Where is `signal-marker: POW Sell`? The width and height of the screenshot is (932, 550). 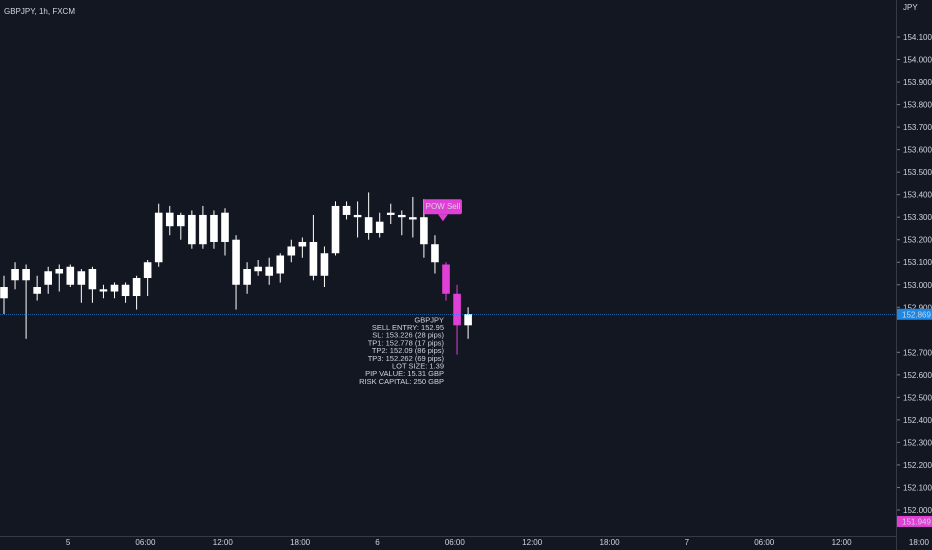
signal-marker: POW Sell is located at coordinates (442, 210).